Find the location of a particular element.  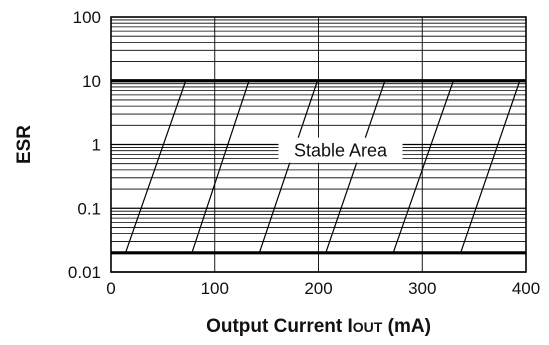

x-axis-ticks: 0 100 200 300 400 is located at coordinates (323, 288).